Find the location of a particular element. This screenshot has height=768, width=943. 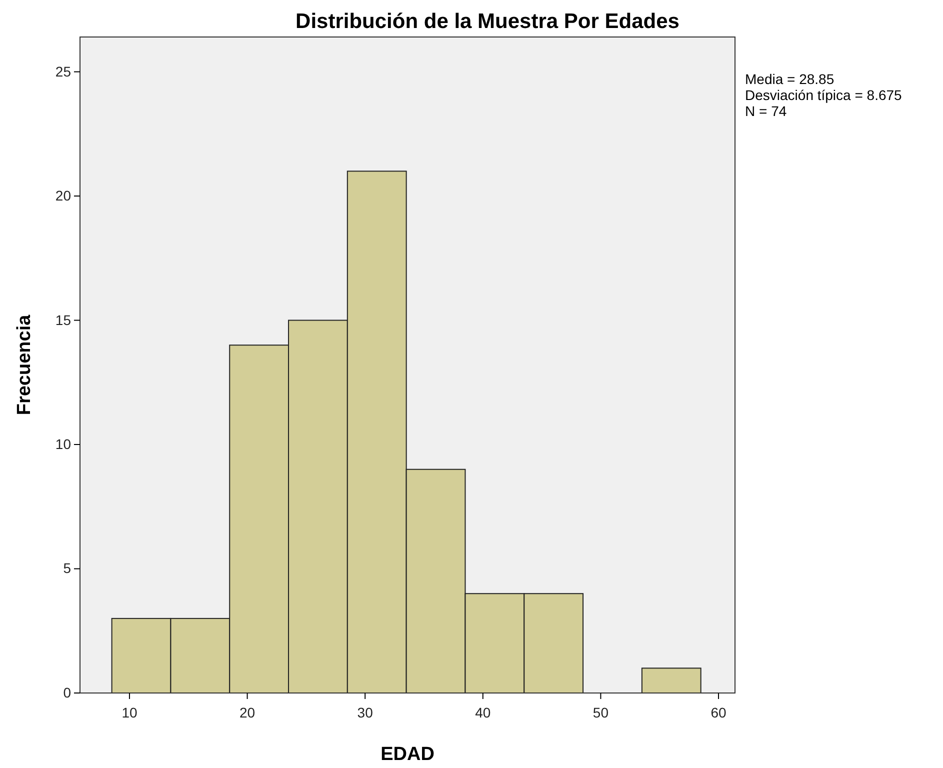

text: Desviación típica = 8.675 is located at coordinates (823, 95).